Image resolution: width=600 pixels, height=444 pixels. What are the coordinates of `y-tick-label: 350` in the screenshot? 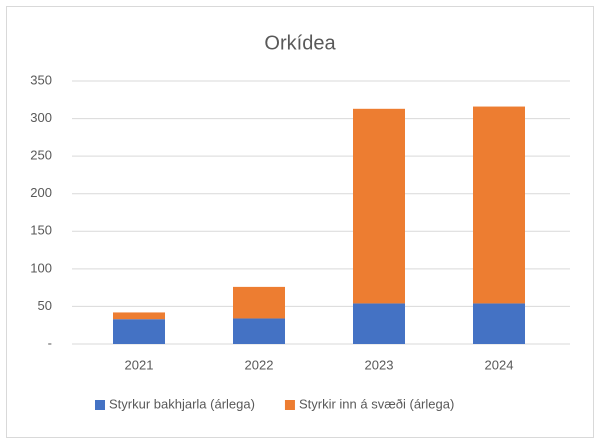 It's located at (41, 79).